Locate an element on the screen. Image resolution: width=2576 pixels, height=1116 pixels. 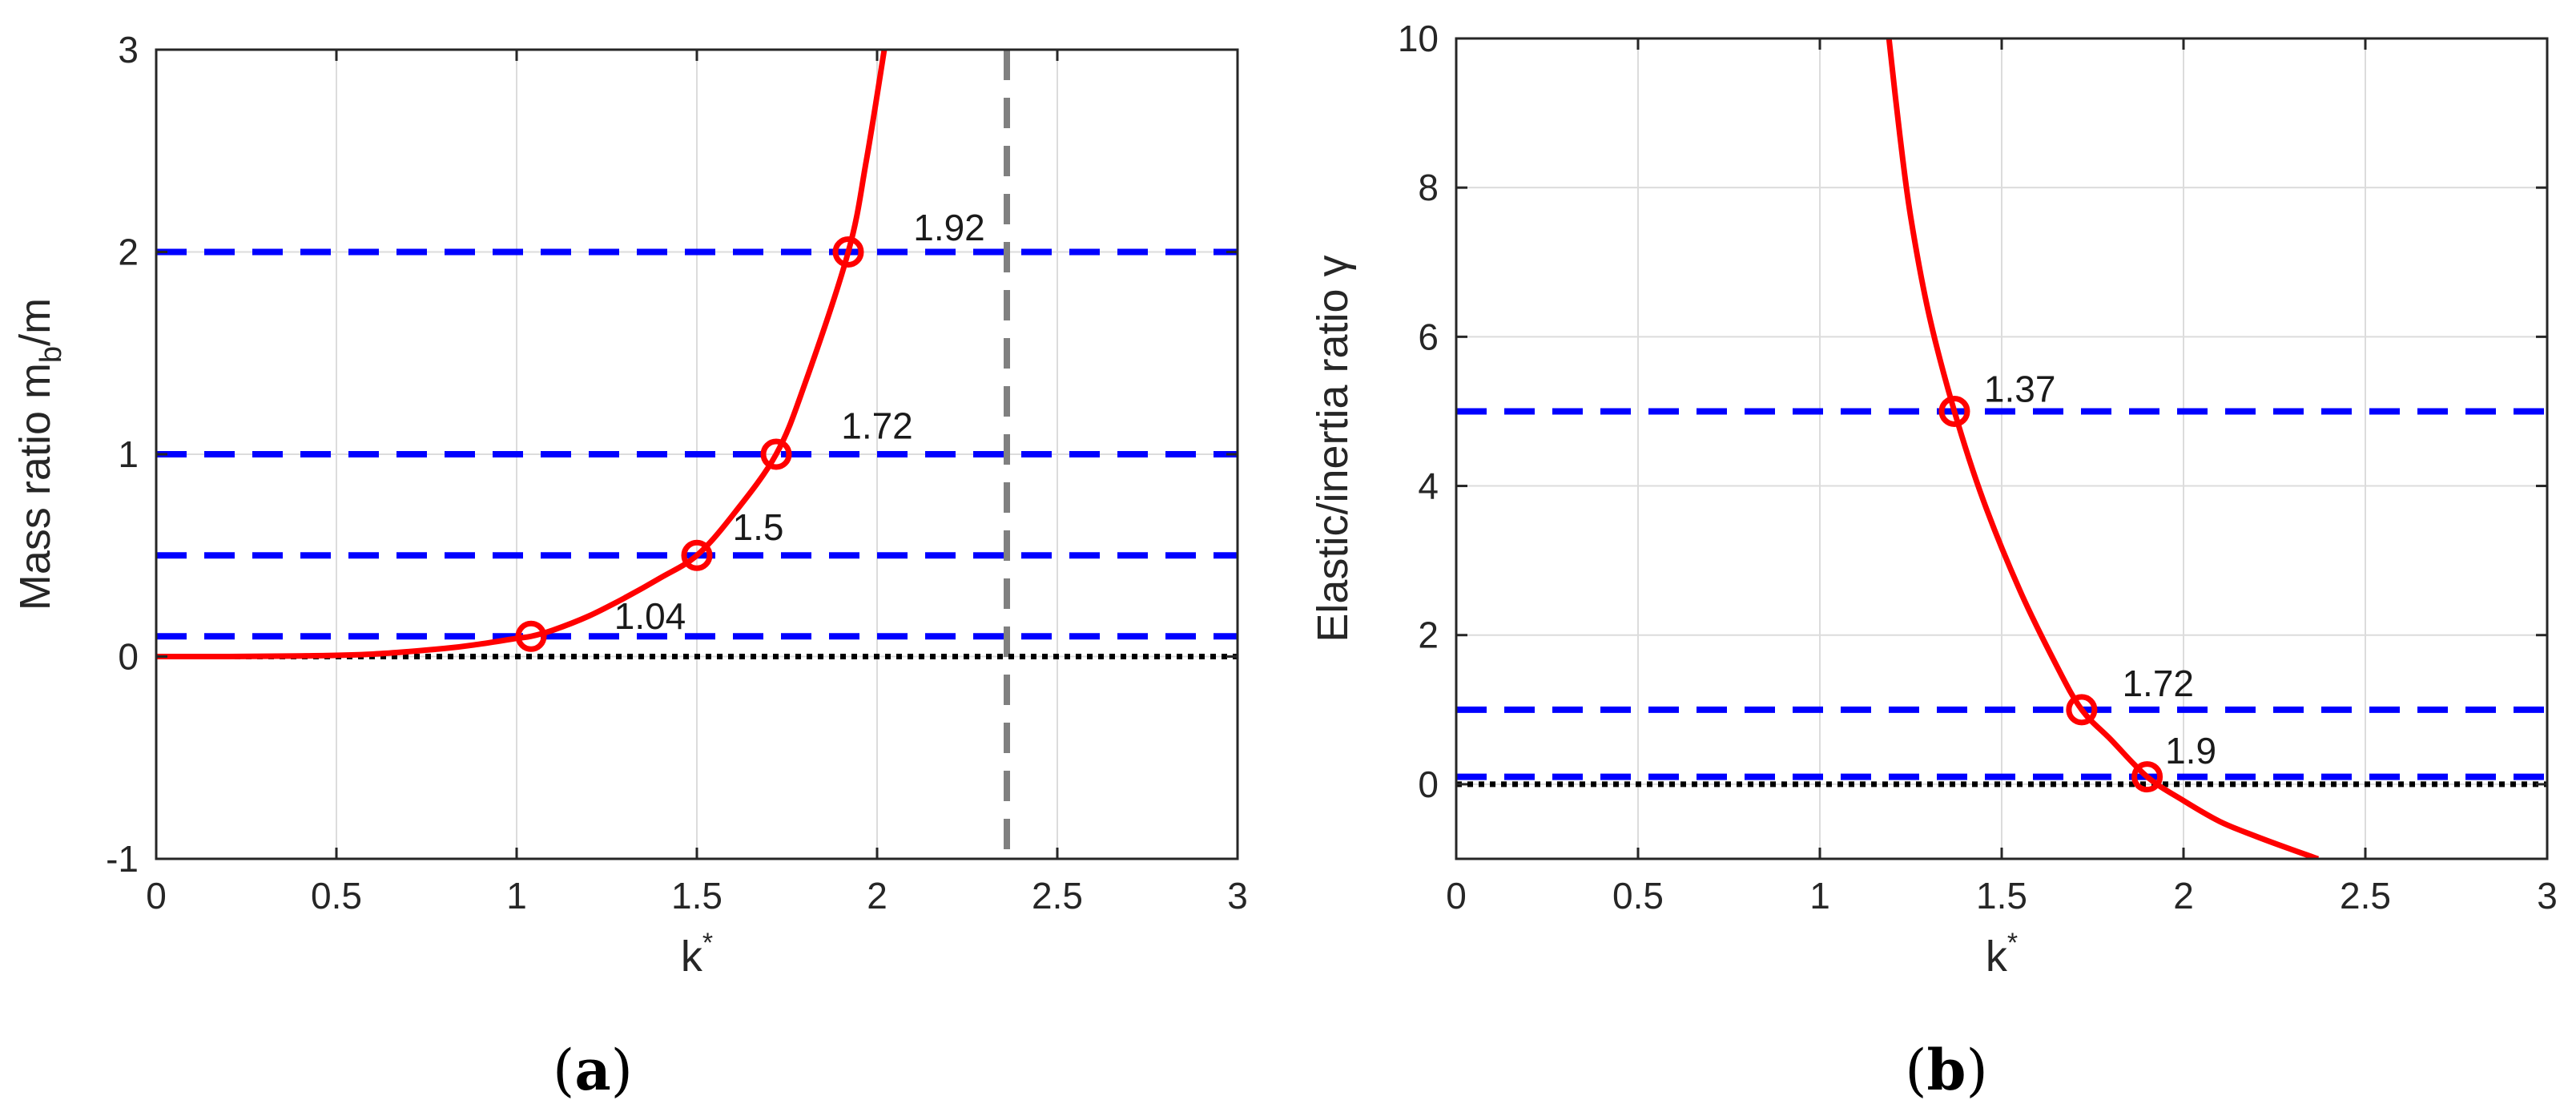
y-axis-label: Mass ratio mb/m is located at coordinates (39, 454).